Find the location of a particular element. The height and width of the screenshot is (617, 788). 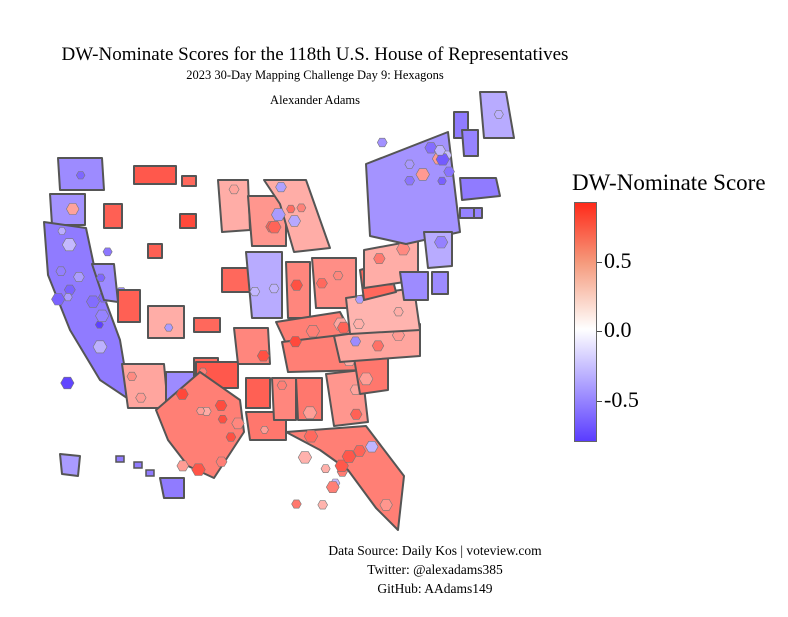

state-wa is located at coordinates (81, 174).